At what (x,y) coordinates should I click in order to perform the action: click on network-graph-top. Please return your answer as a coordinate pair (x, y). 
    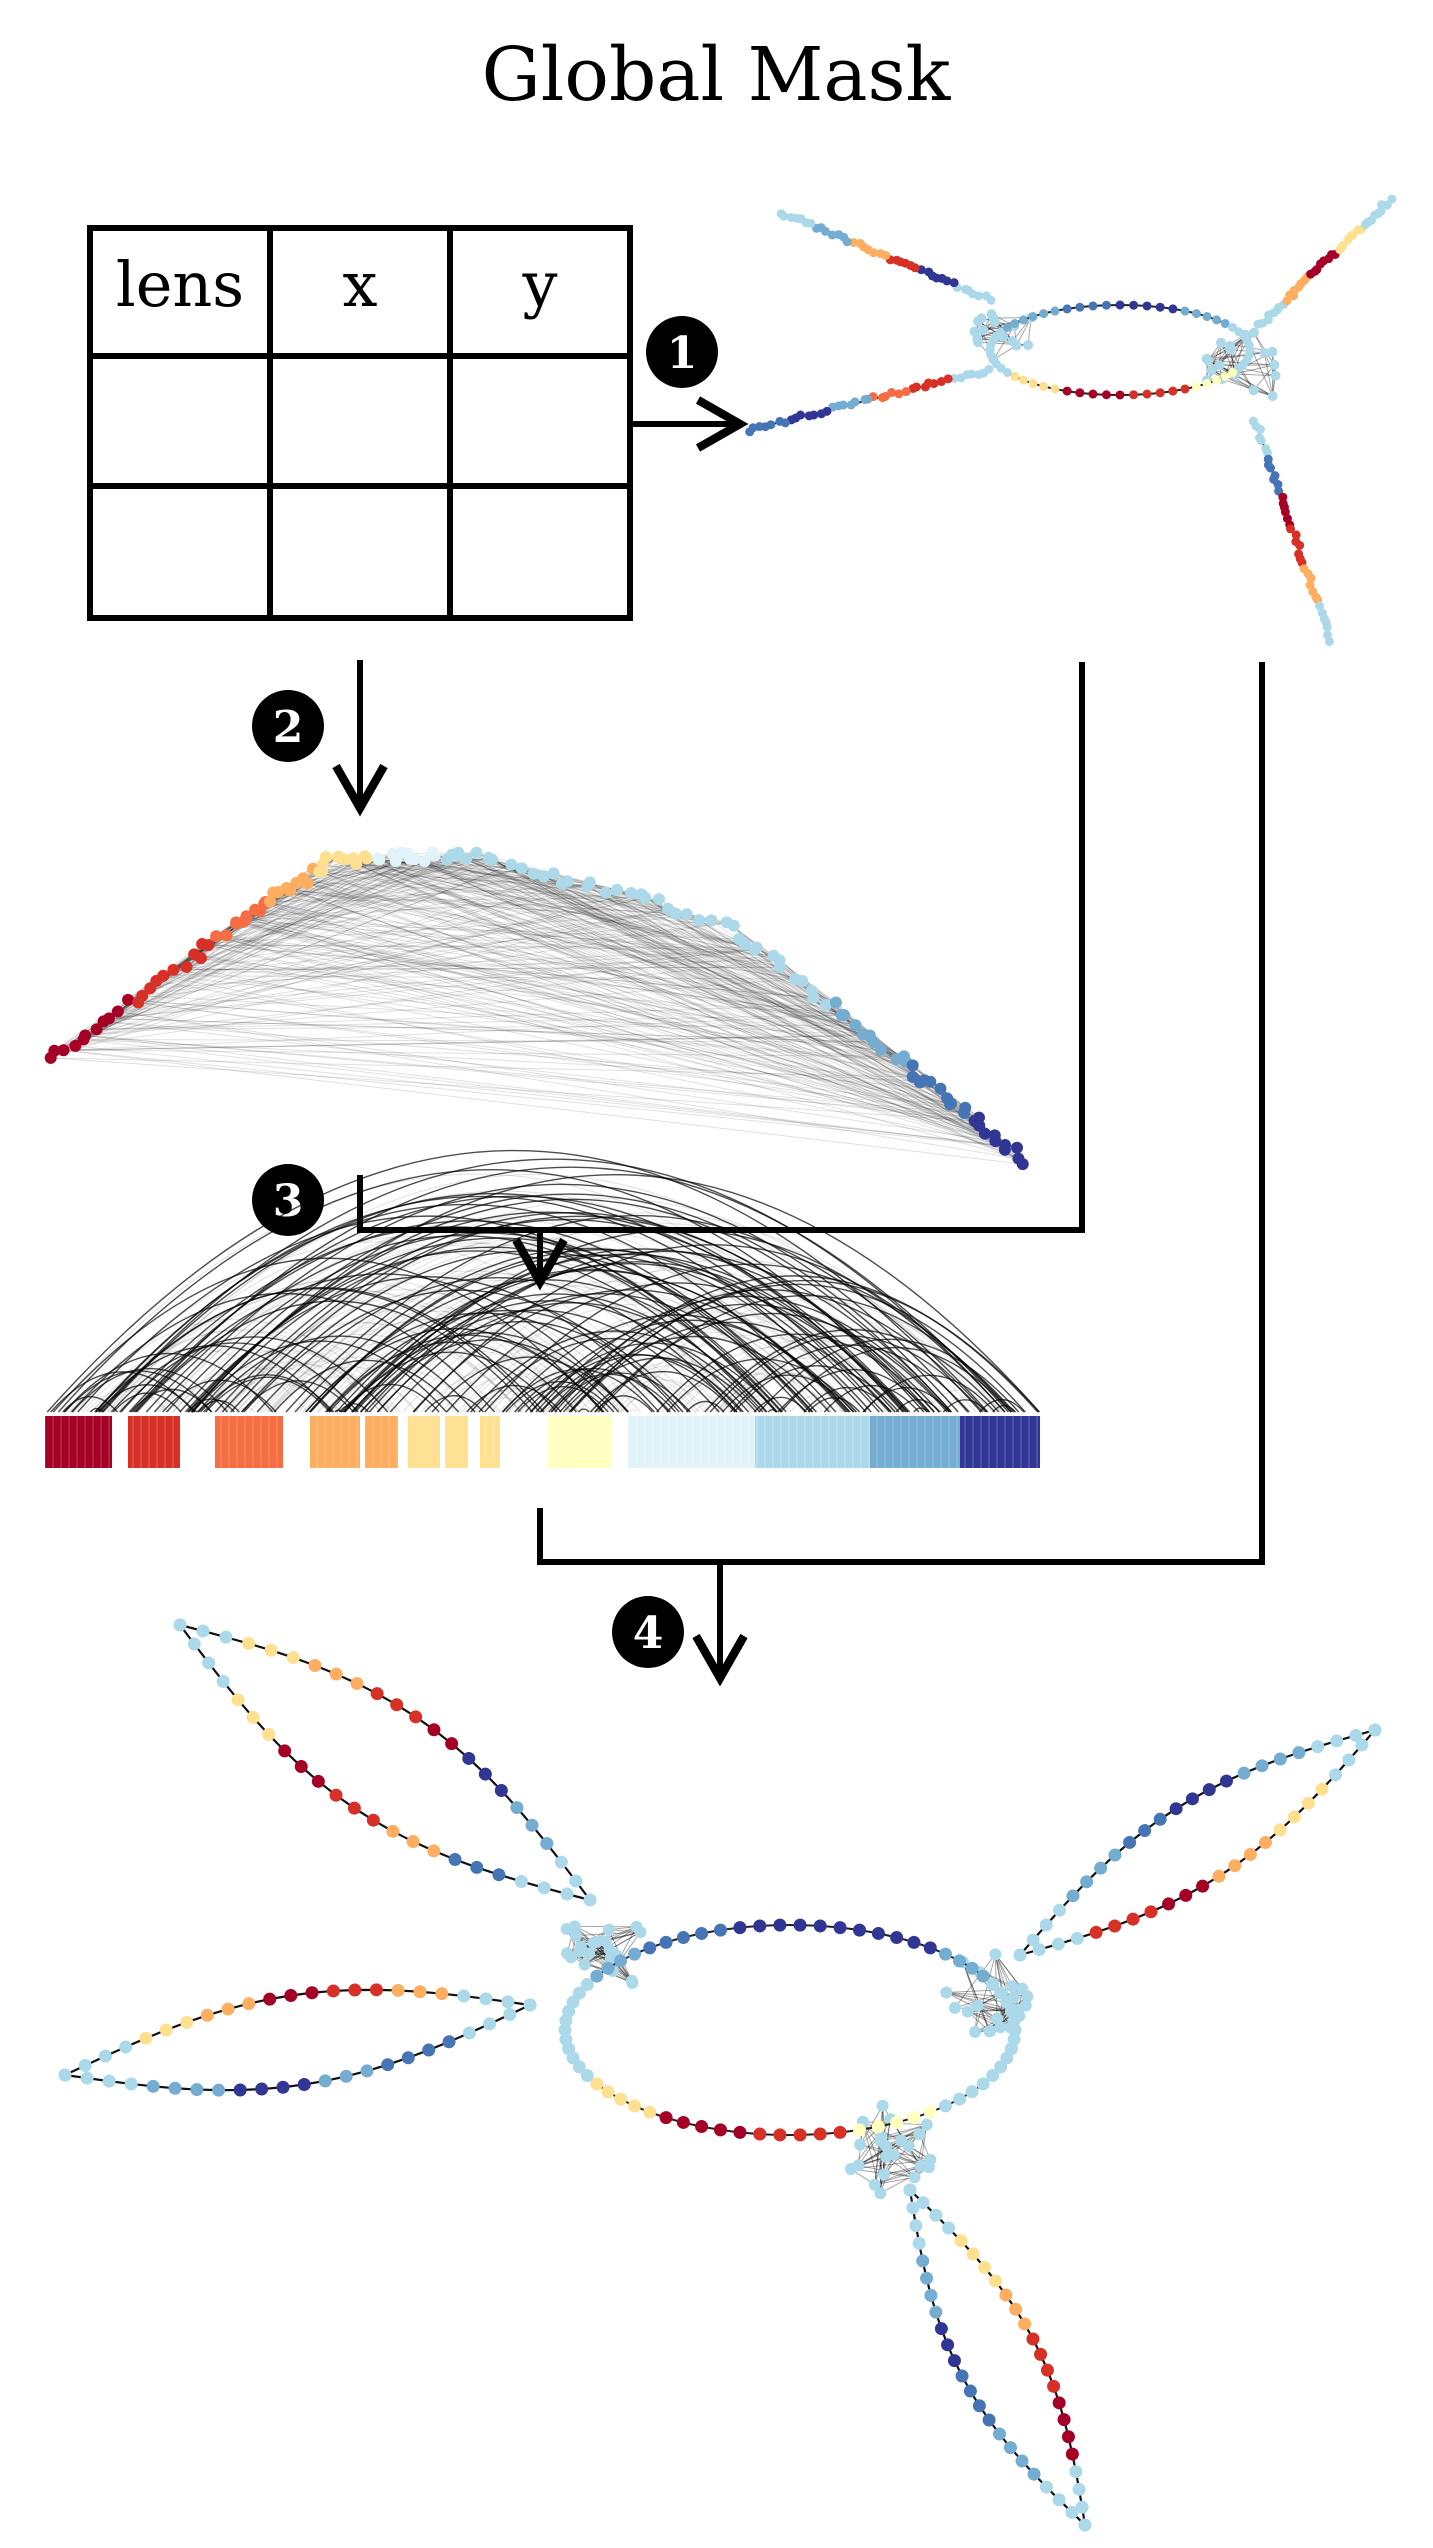
    Looking at the image, I should click on (1071, 420).